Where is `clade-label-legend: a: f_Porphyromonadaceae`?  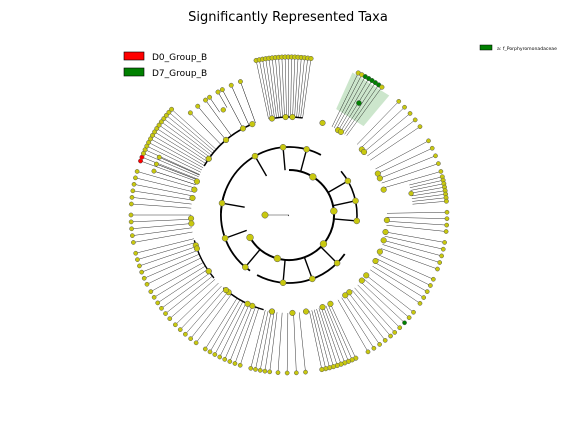 clade-label-legend: a: f_Porphyromonadaceae is located at coordinates (518, 48).